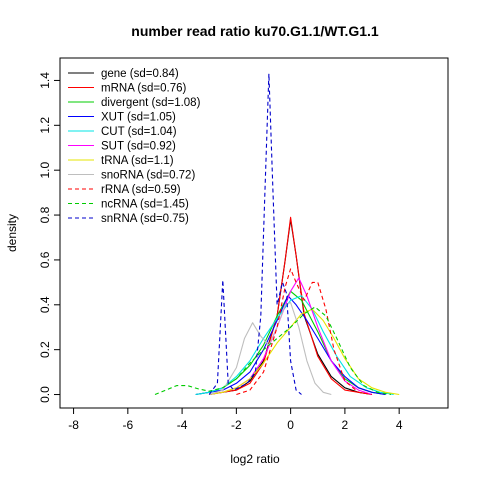 The width and height of the screenshot is (480, 480). What do you see at coordinates (73, 425) in the screenshot?
I see `x-tick-label: -8` at bounding box center [73, 425].